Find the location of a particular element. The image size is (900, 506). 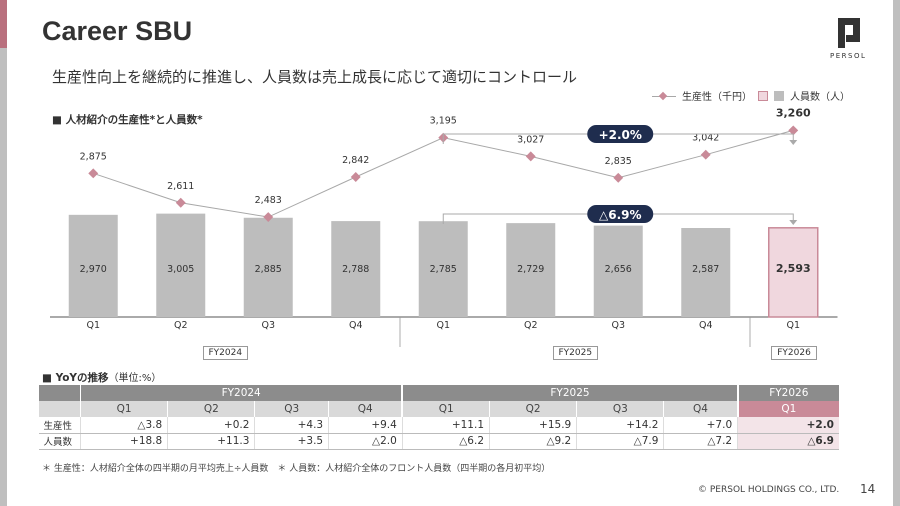

chart-legend: 生産性（千円） 人員数（人） is located at coordinates (751, 95).